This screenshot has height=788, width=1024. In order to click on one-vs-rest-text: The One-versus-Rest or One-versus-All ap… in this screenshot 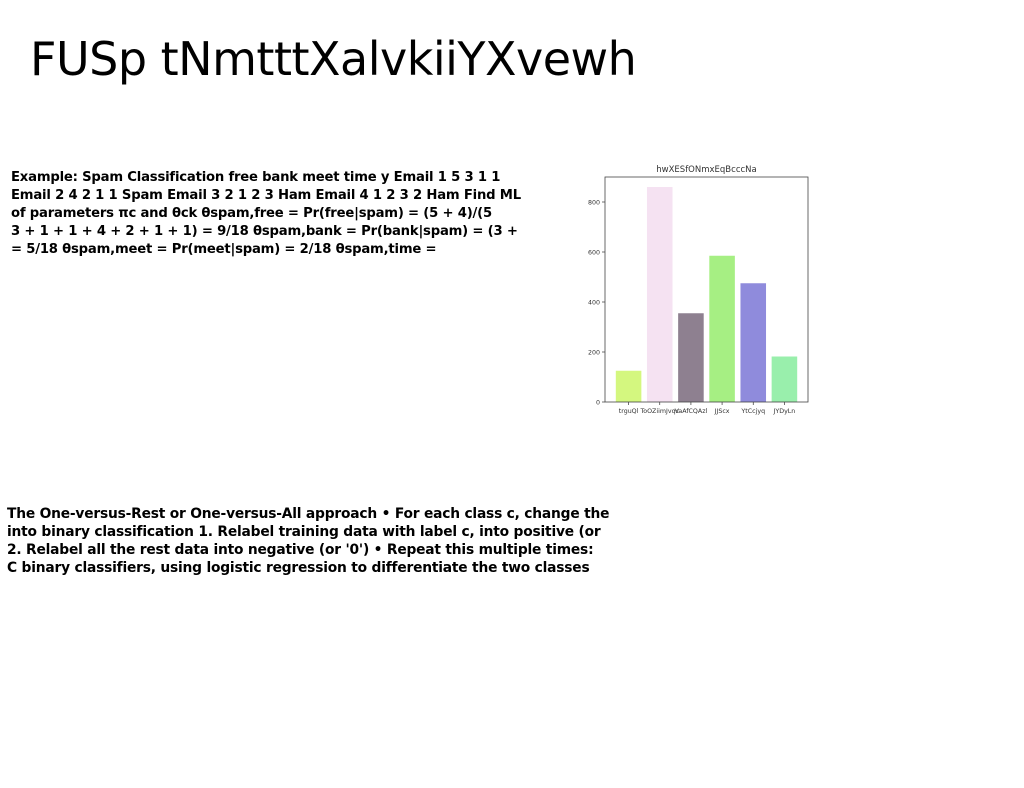, I will do `click(308, 541)`.